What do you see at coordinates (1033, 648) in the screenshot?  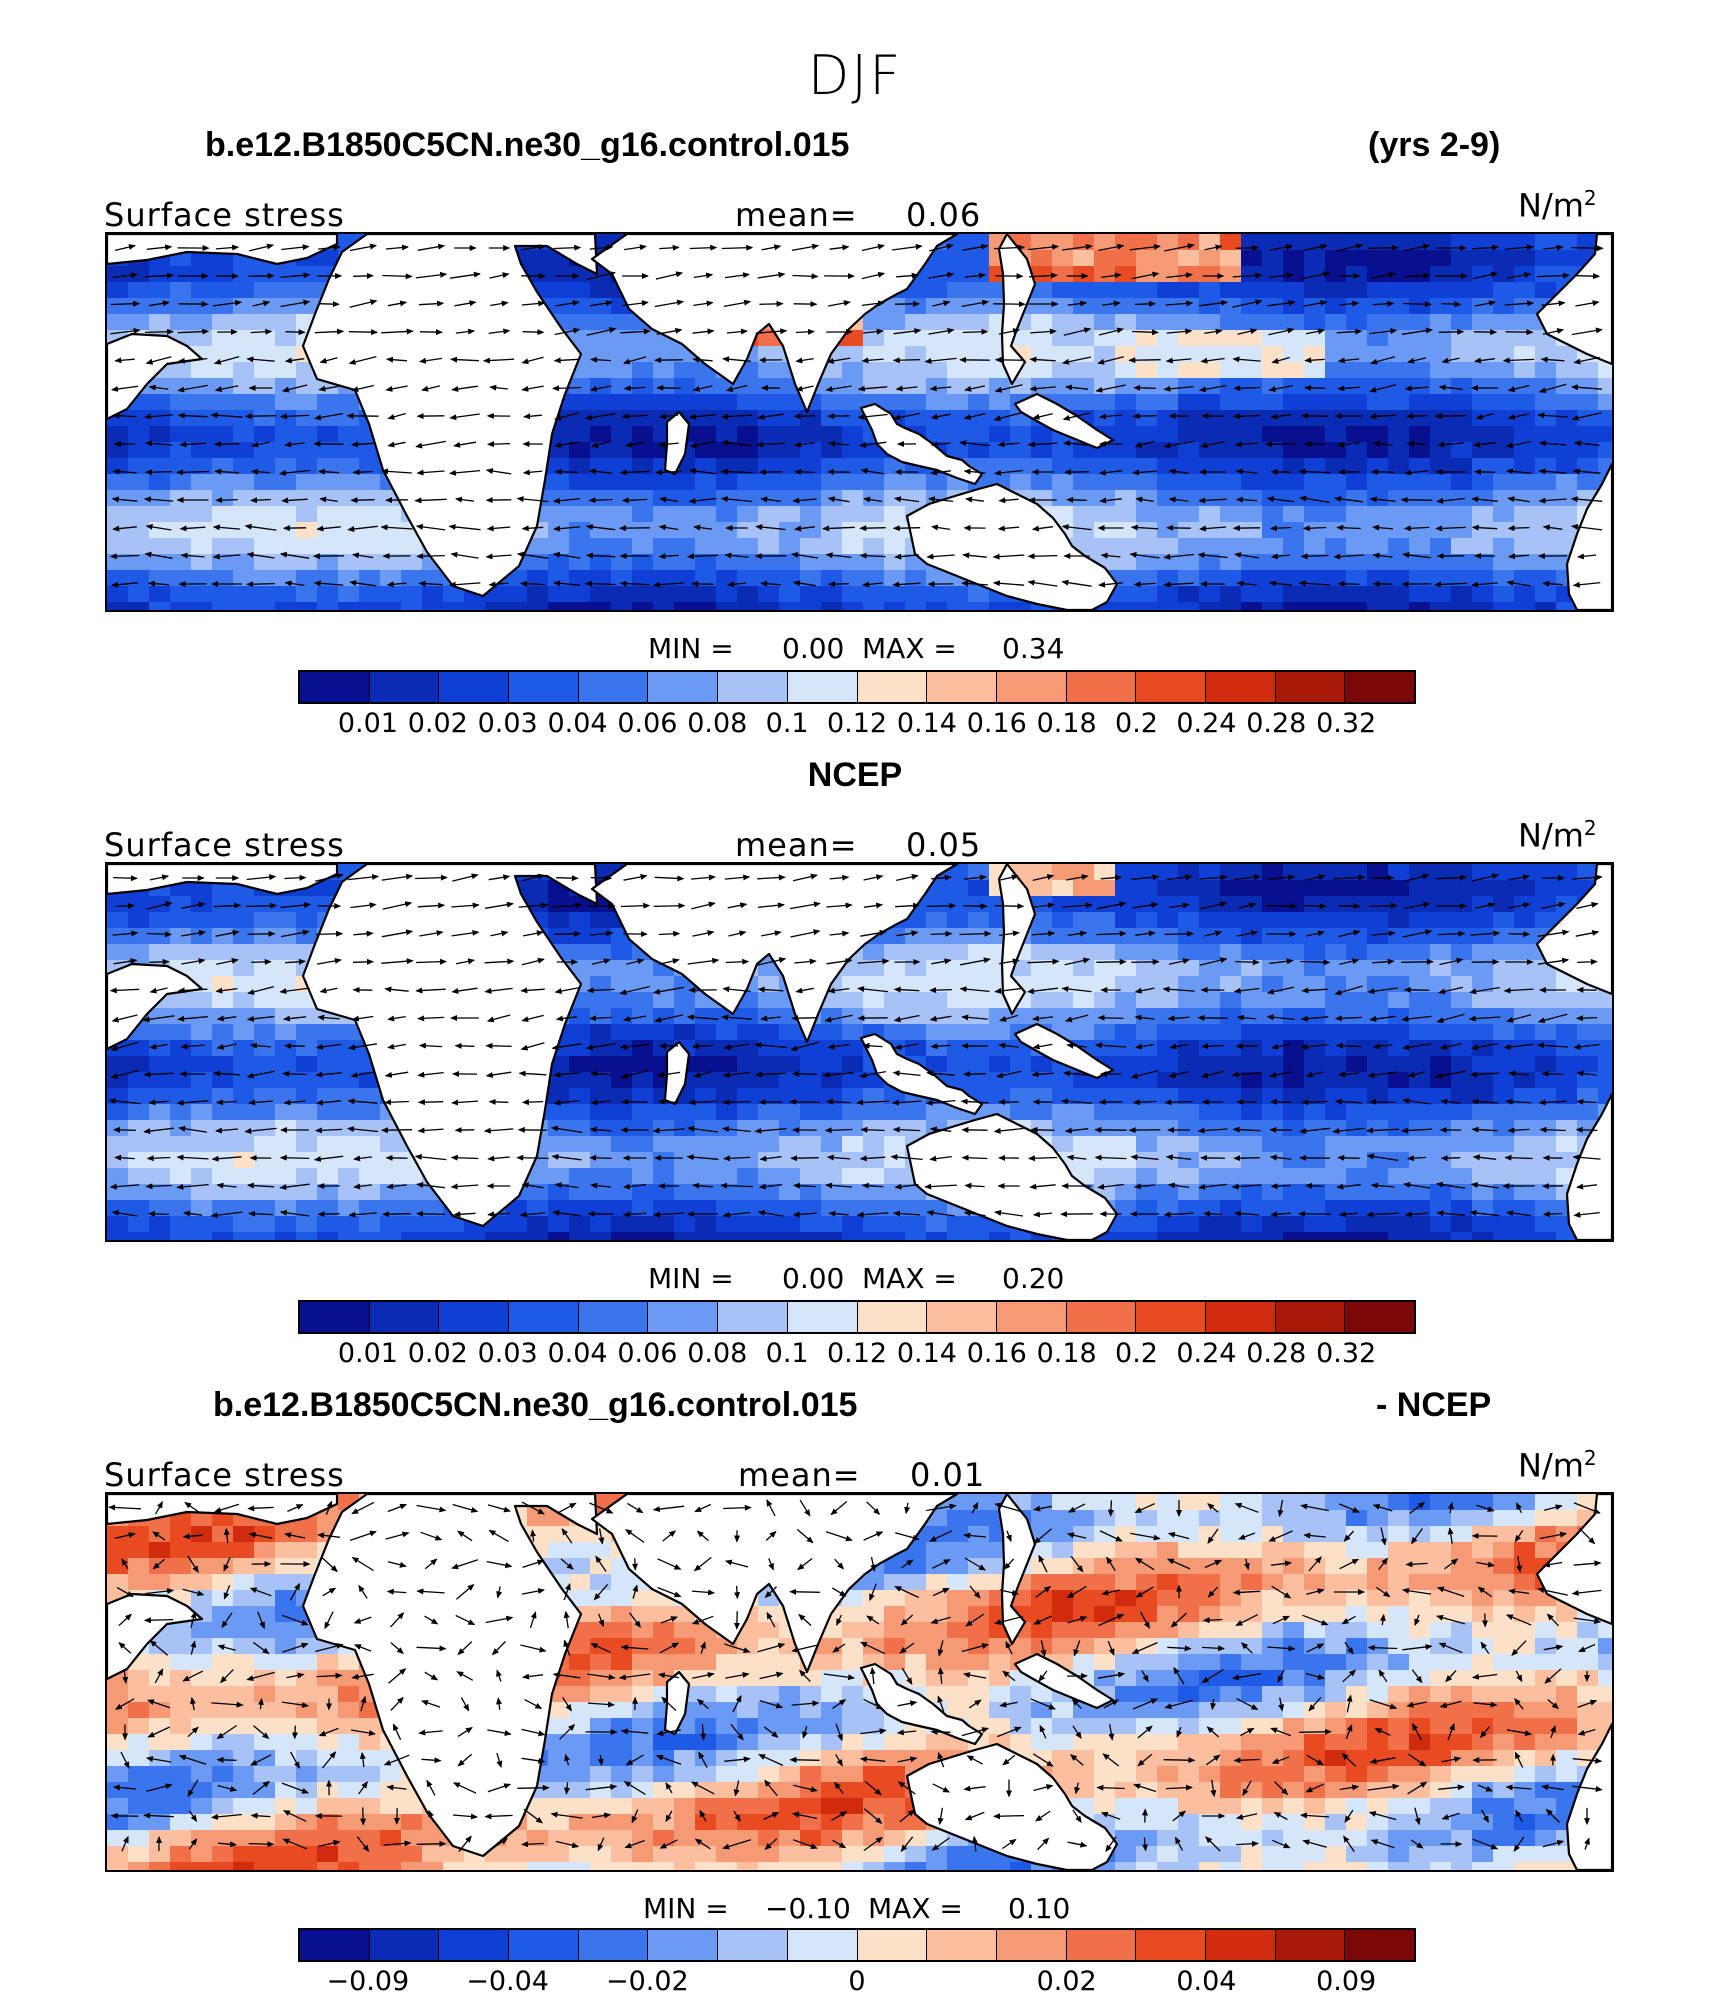 I see `max-value: 0.34` at bounding box center [1033, 648].